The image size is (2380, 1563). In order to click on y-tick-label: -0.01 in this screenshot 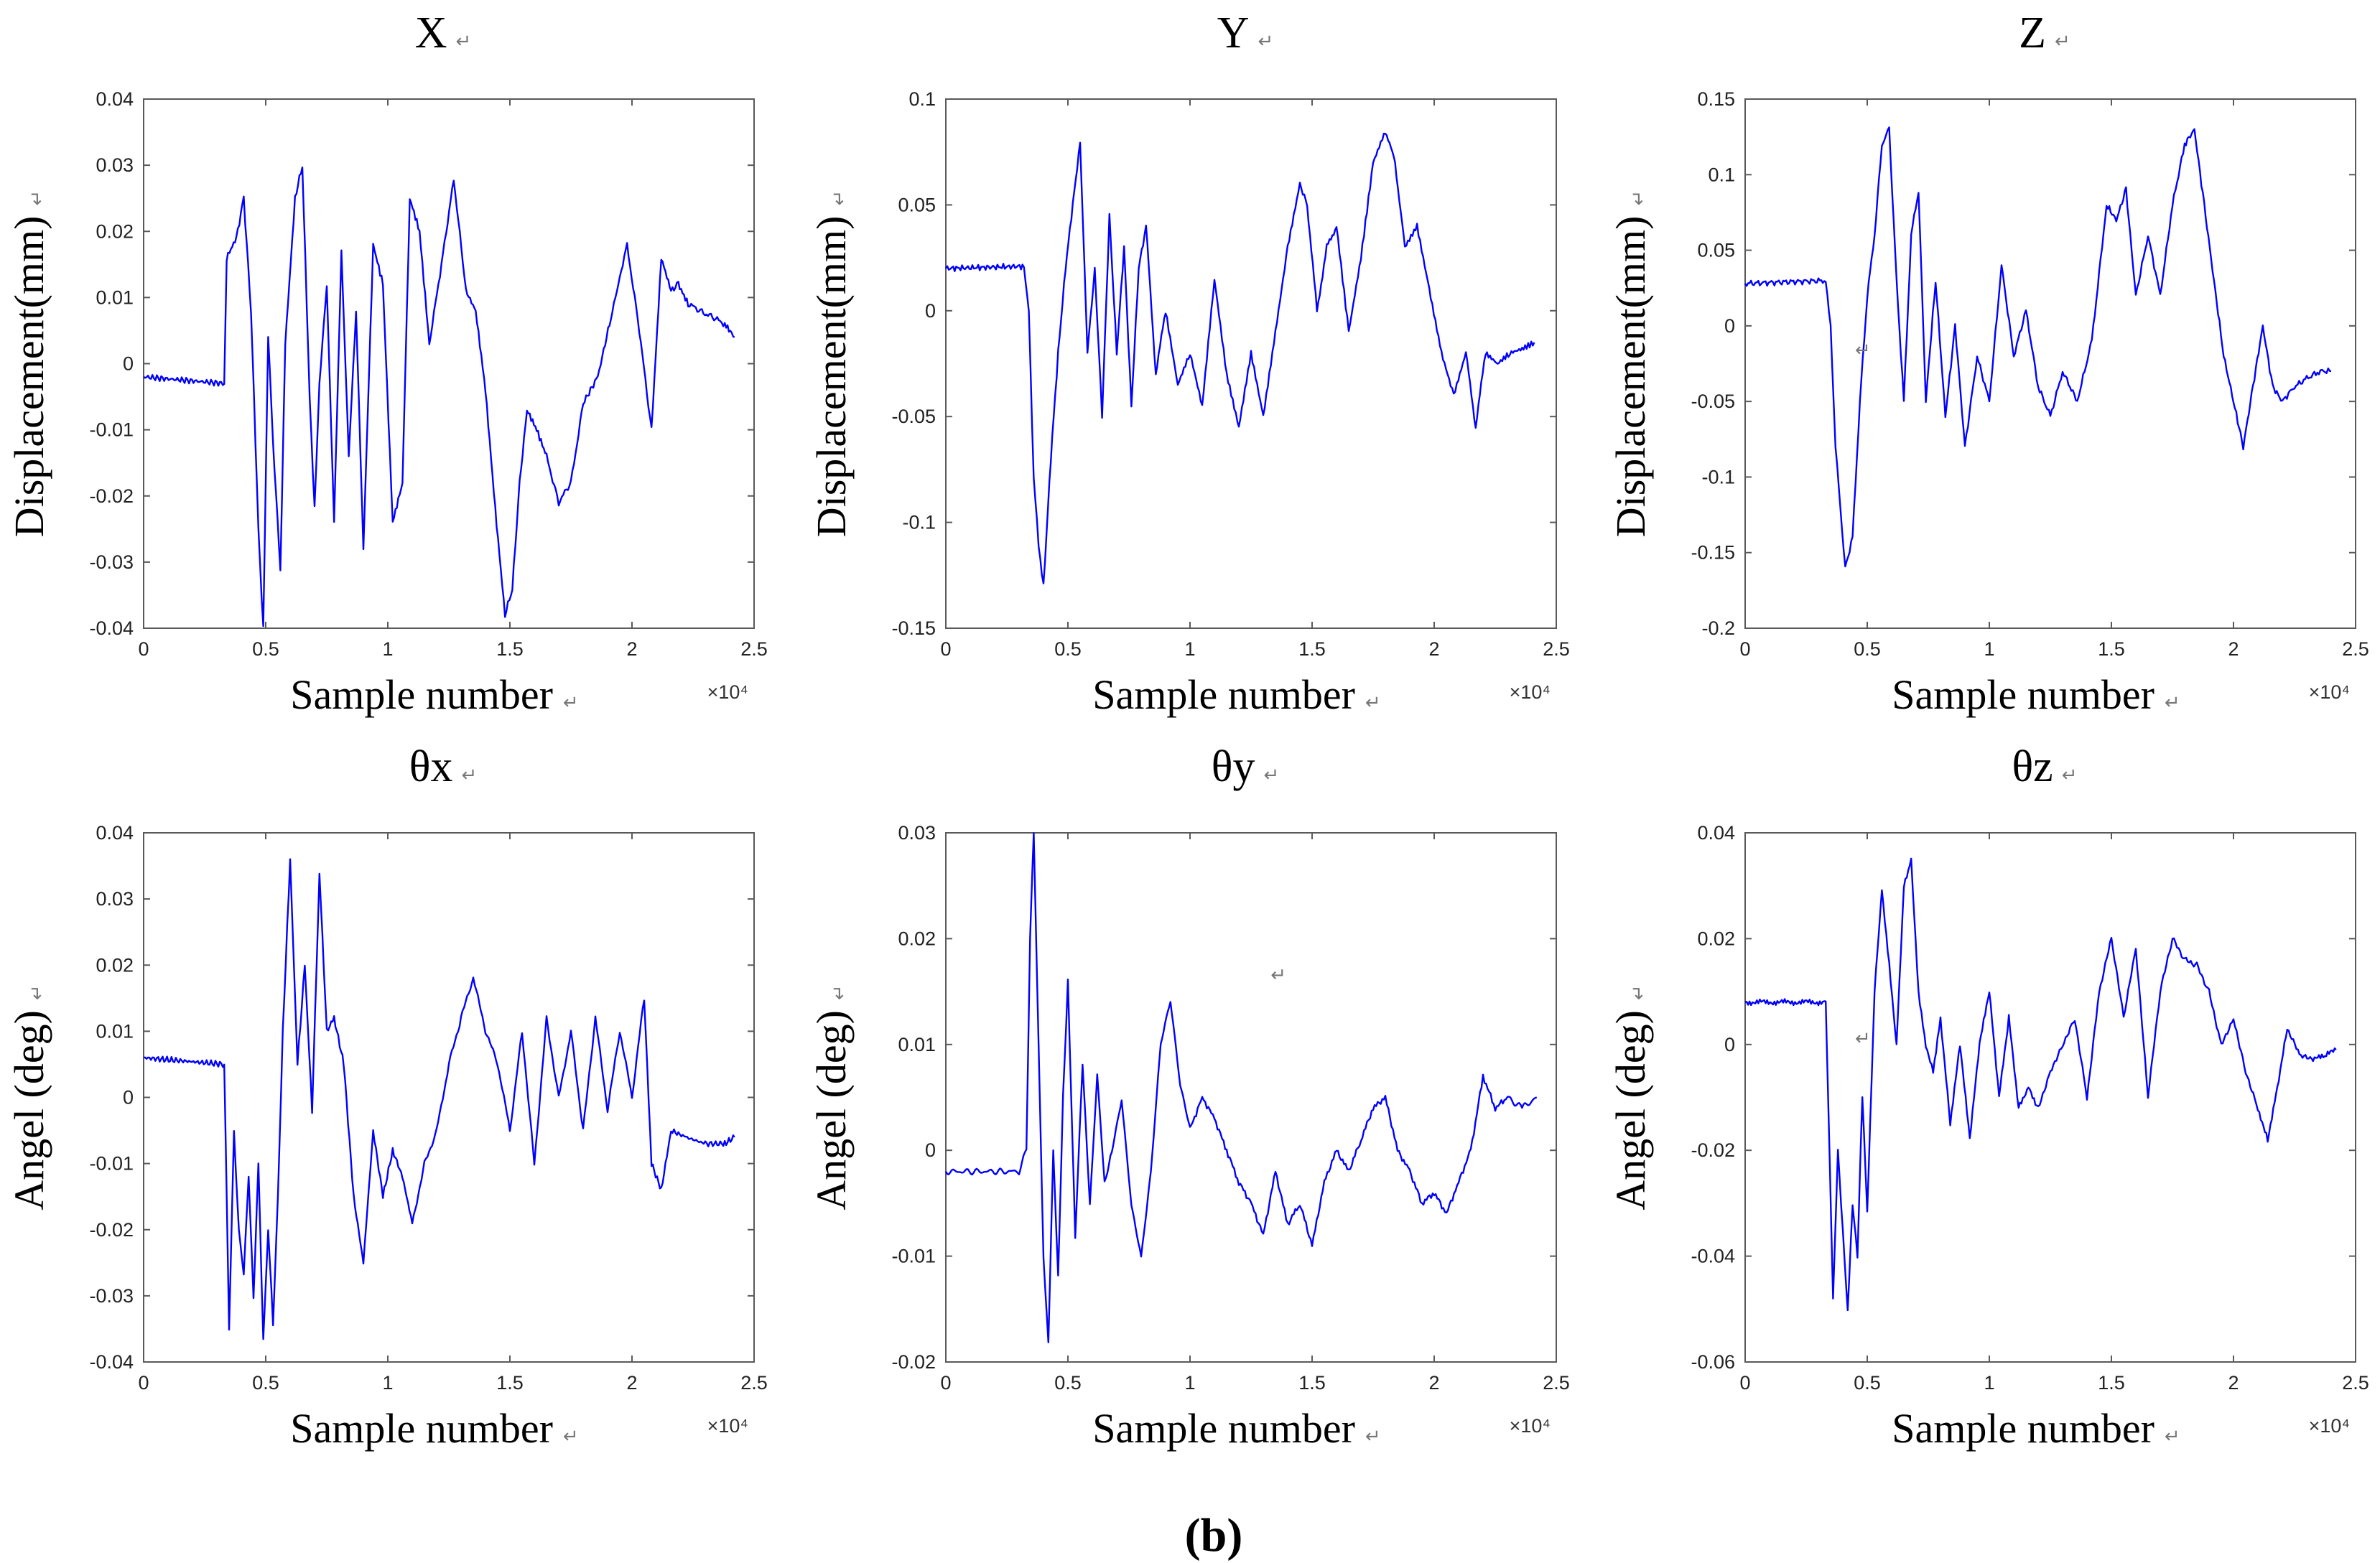, I will do `click(913, 1257)`.